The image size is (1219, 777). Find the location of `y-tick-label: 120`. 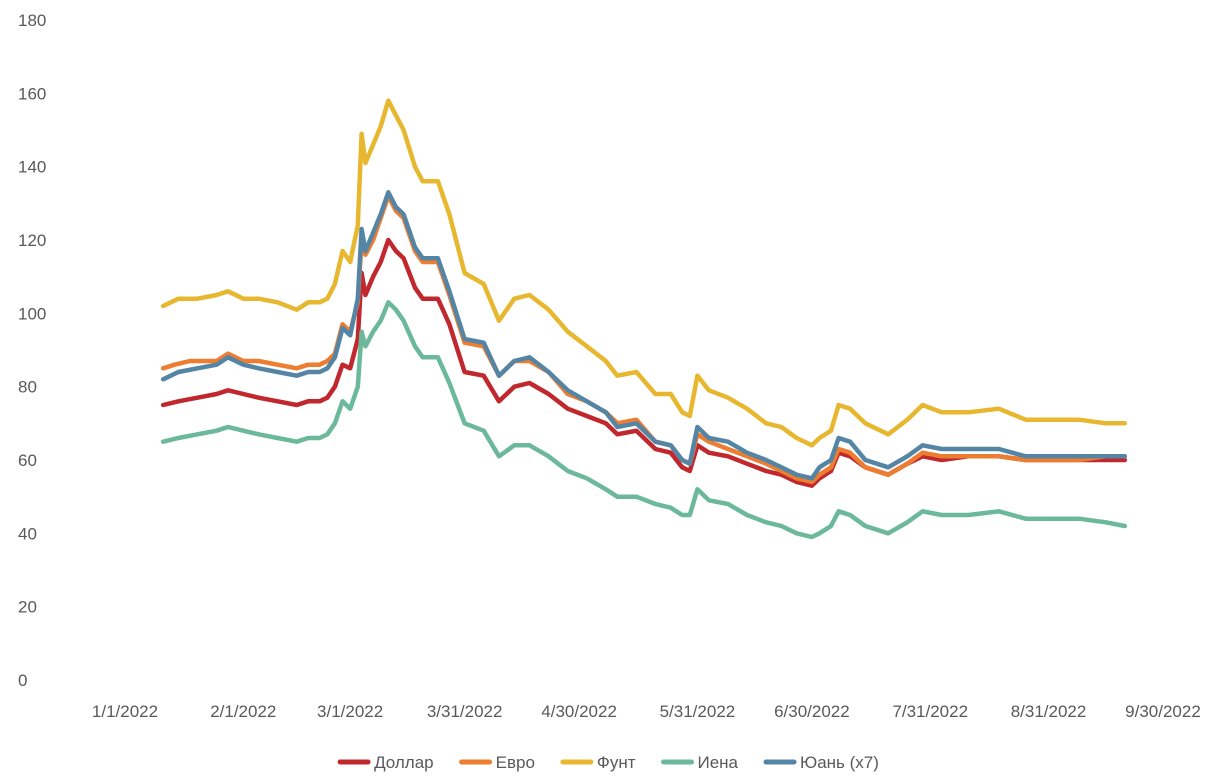

y-tick-label: 120 is located at coordinates (32, 240).